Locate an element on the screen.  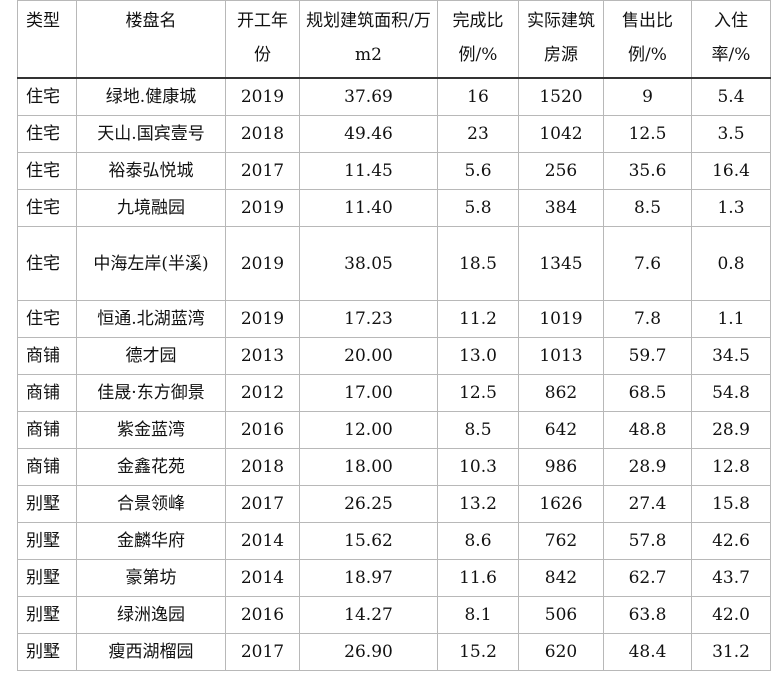
cell-area: 18.00 is located at coordinates (368, 467).